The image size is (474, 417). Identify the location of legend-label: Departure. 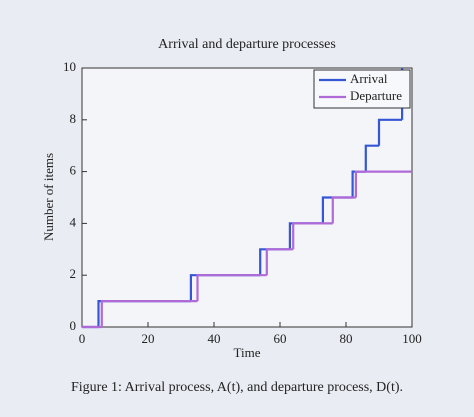
(376, 95).